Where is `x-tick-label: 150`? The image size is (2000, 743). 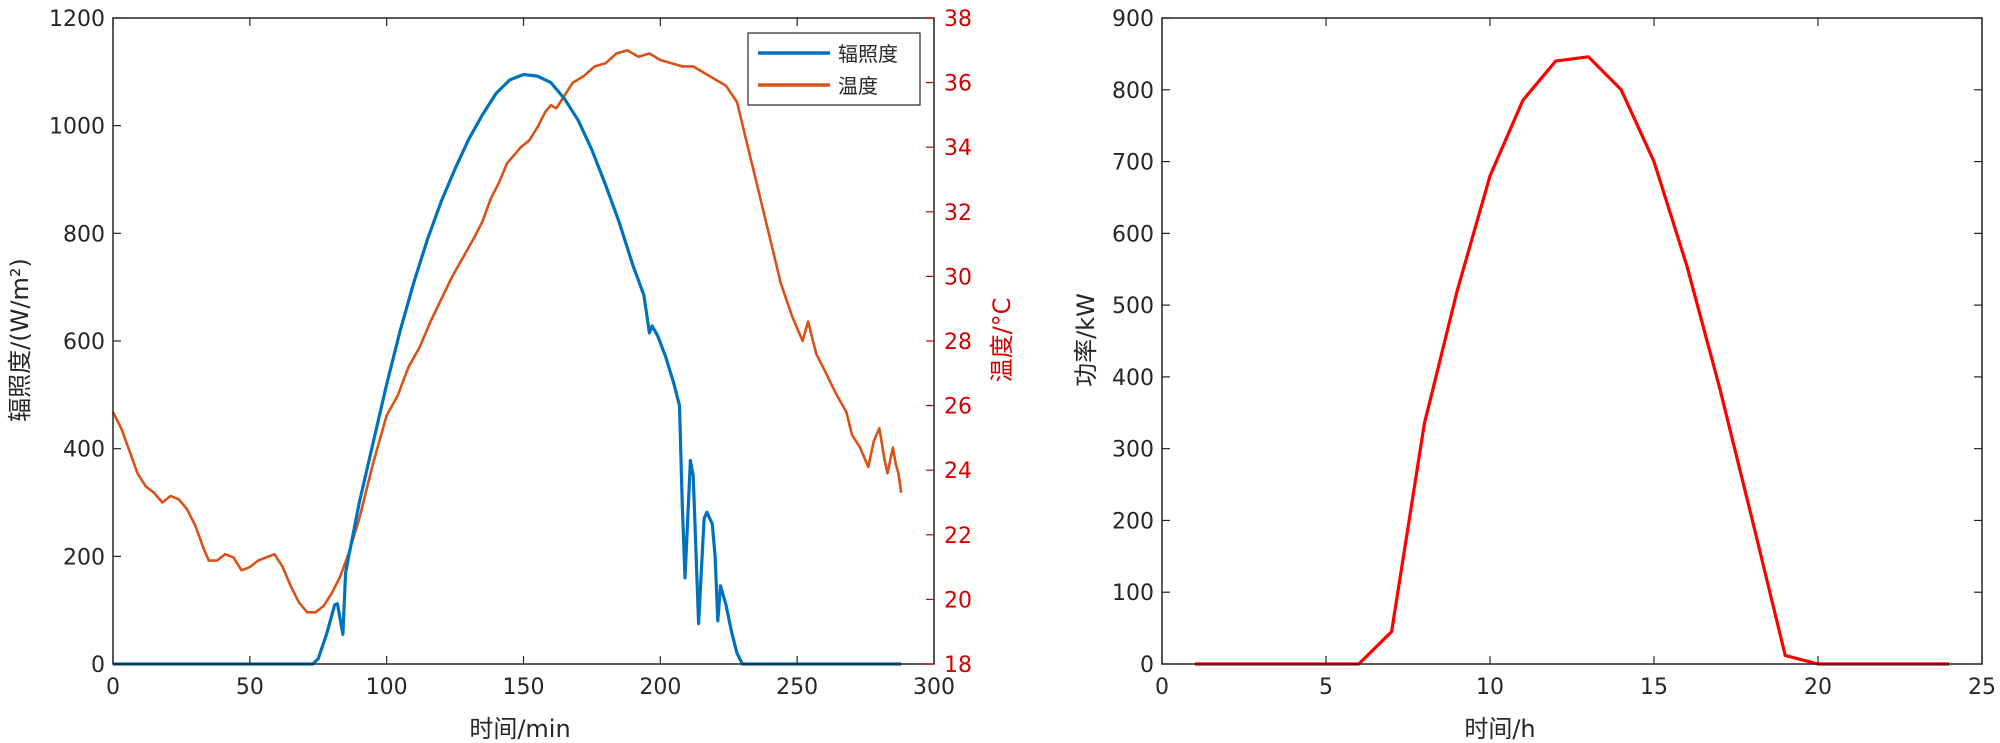 x-tick-label: 150 is located at coordinates (524, 687).